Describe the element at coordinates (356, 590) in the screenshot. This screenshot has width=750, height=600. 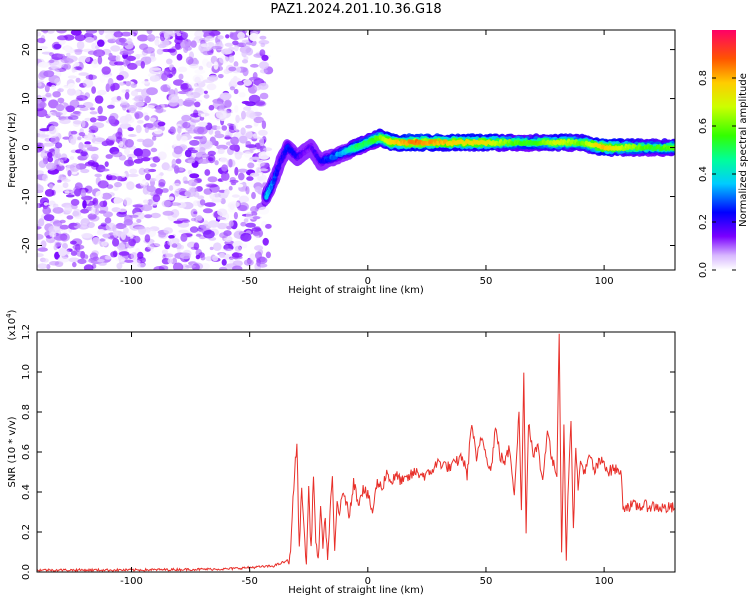
I see `snr-x-axis-label: Height of straight line (km)` at that location.